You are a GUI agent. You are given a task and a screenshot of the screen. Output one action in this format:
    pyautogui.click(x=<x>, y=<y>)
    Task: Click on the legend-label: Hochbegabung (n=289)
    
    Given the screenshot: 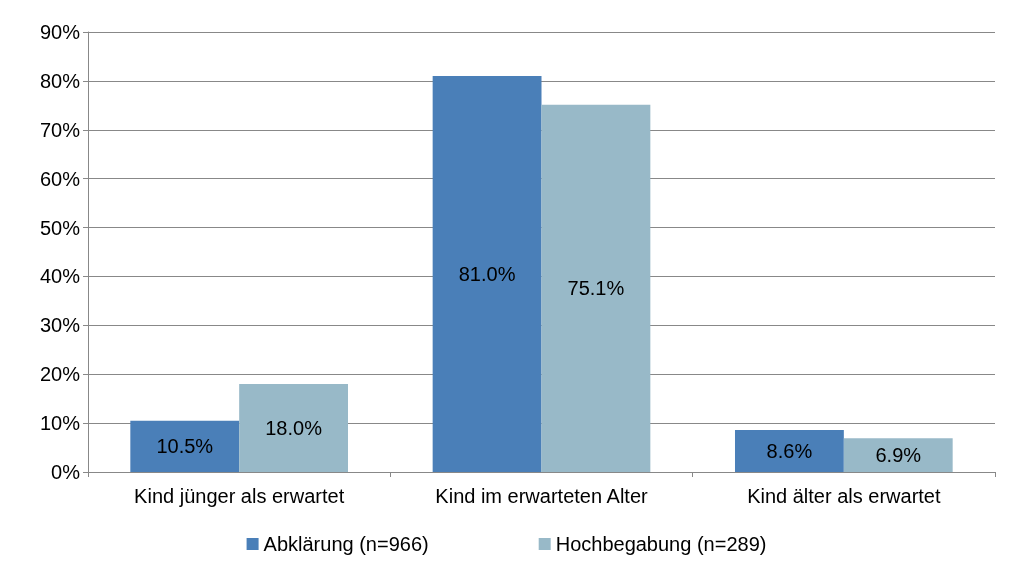 What is the action you would take?
    pyautogui.click(x=661, y=544)
    